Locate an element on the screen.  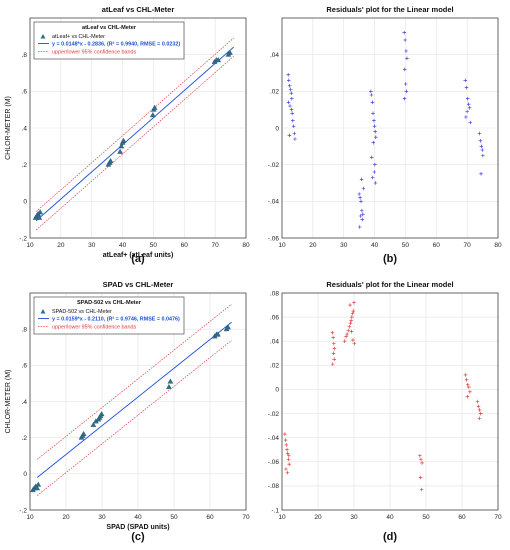
x-tick-label: 70 is located at coordinates (216, 245).